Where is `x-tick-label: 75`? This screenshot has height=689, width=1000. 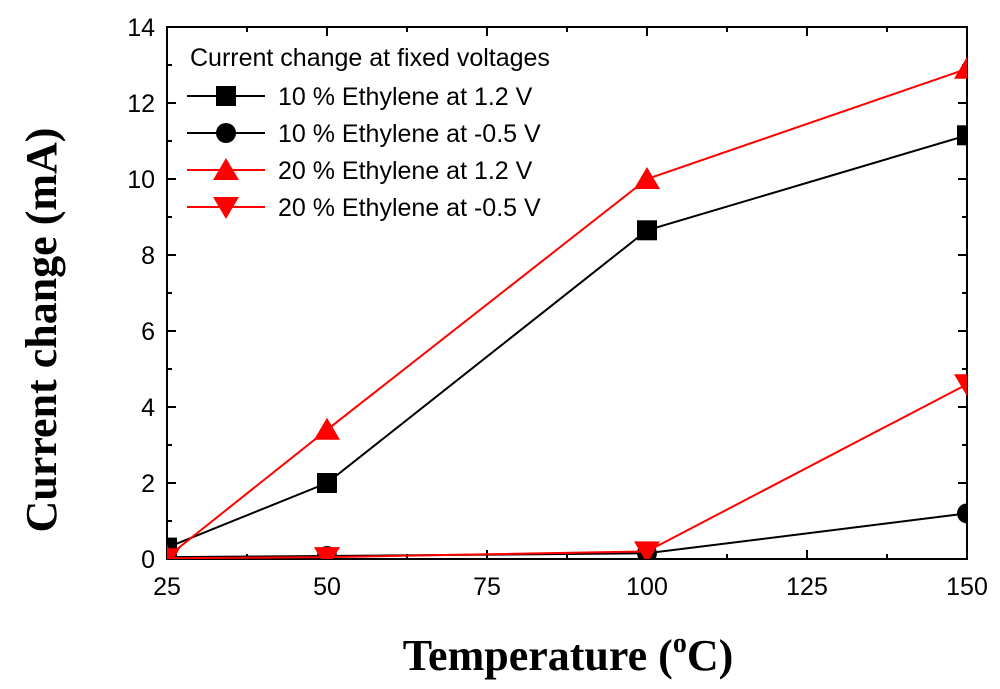
x-tick-label: 75 is located at coordinates (487, 587).